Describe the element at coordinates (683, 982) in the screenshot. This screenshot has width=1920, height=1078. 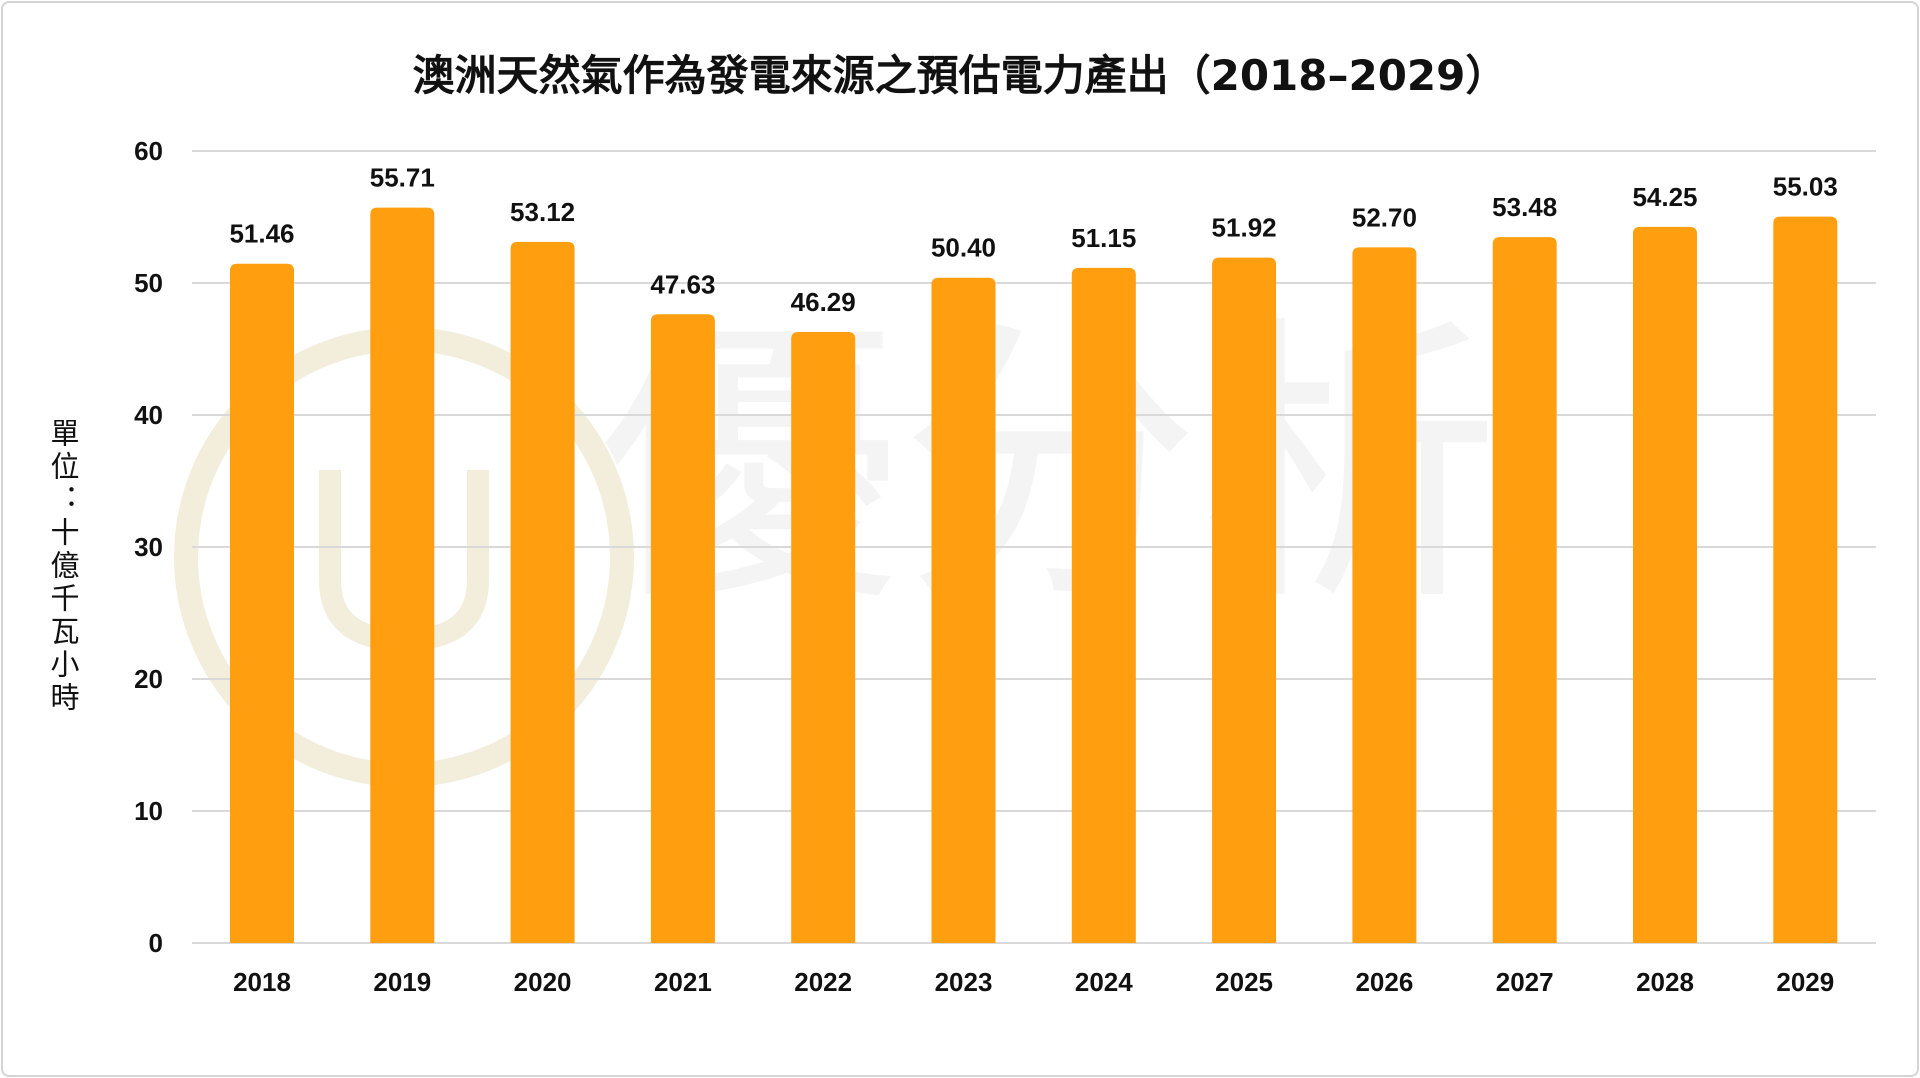
I see `x-tick-label-2021: 2021` at that location.